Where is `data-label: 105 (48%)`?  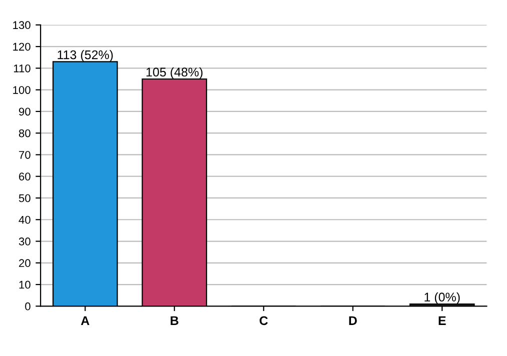 data-label: 105 (48%) is located at coordinates (174, 73).